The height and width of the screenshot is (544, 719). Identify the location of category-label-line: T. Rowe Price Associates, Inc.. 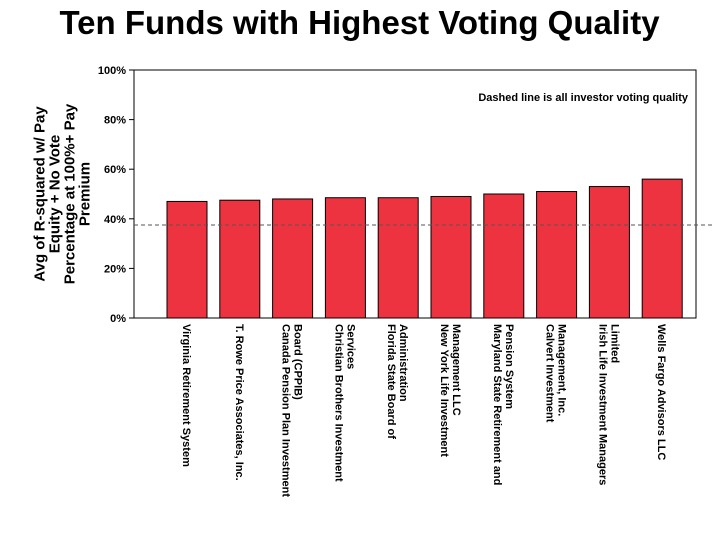
(239, 402).